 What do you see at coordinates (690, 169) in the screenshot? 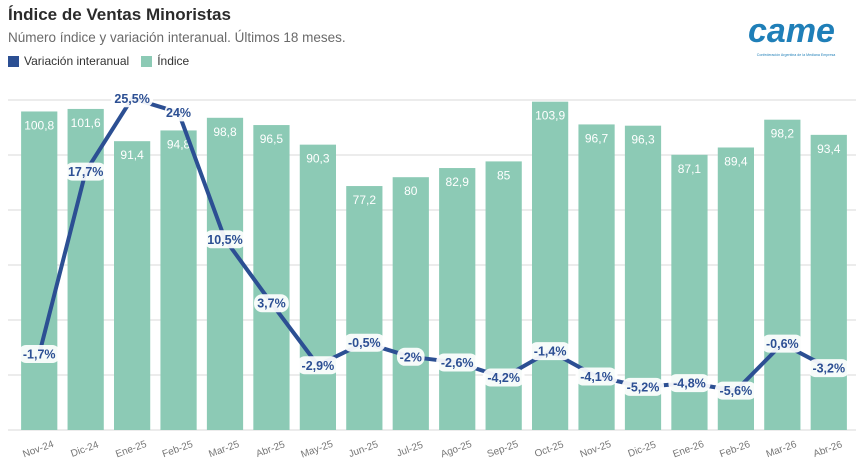
I see `bar-value-label: 87,1` at bounding box center [690, 169].